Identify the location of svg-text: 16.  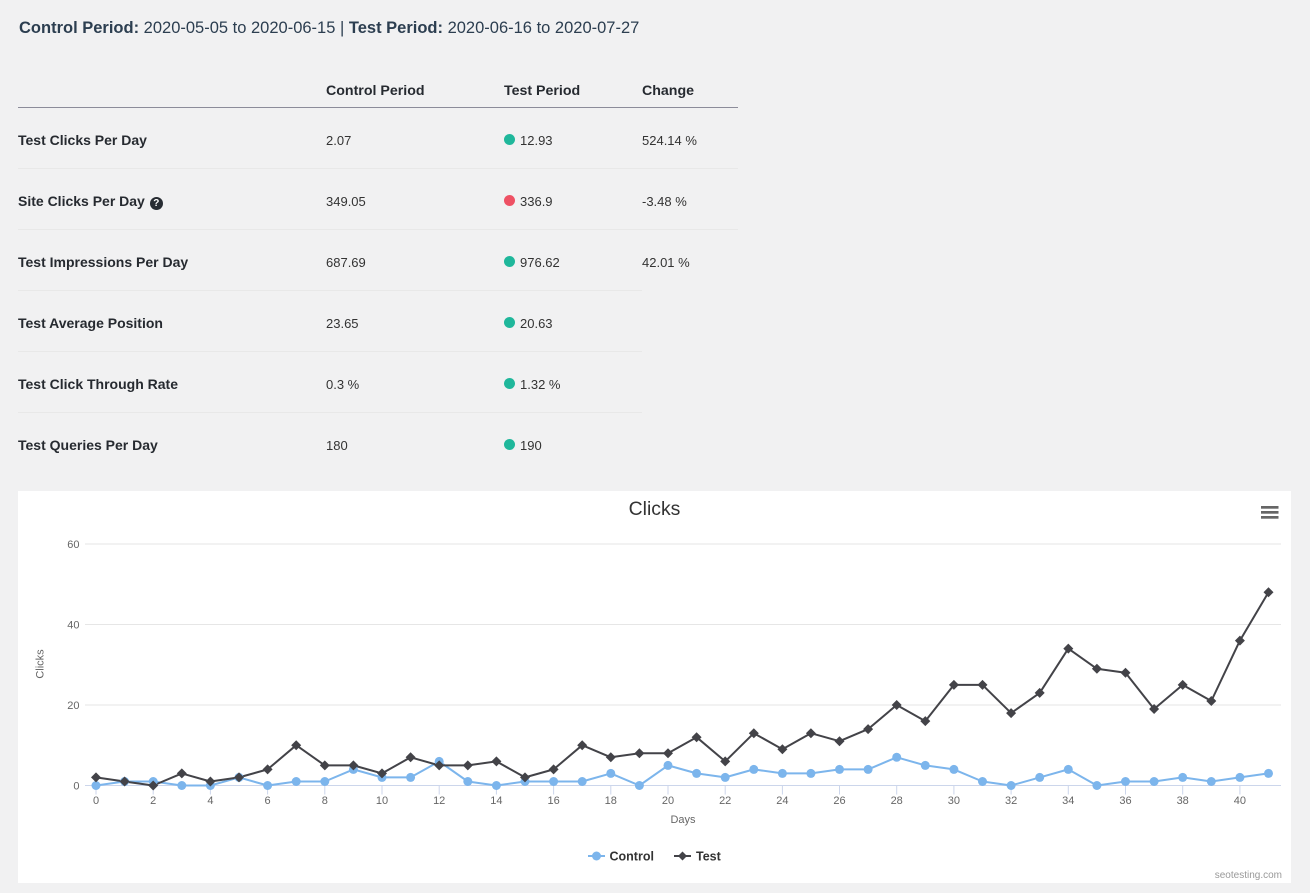
(553, 801).